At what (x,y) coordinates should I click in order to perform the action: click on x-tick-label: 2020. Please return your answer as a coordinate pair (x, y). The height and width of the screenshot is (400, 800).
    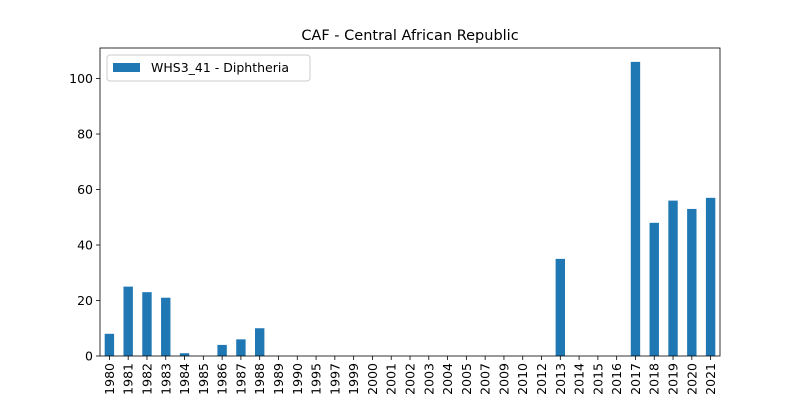
    Looking at the image, I should click on (691, 379).